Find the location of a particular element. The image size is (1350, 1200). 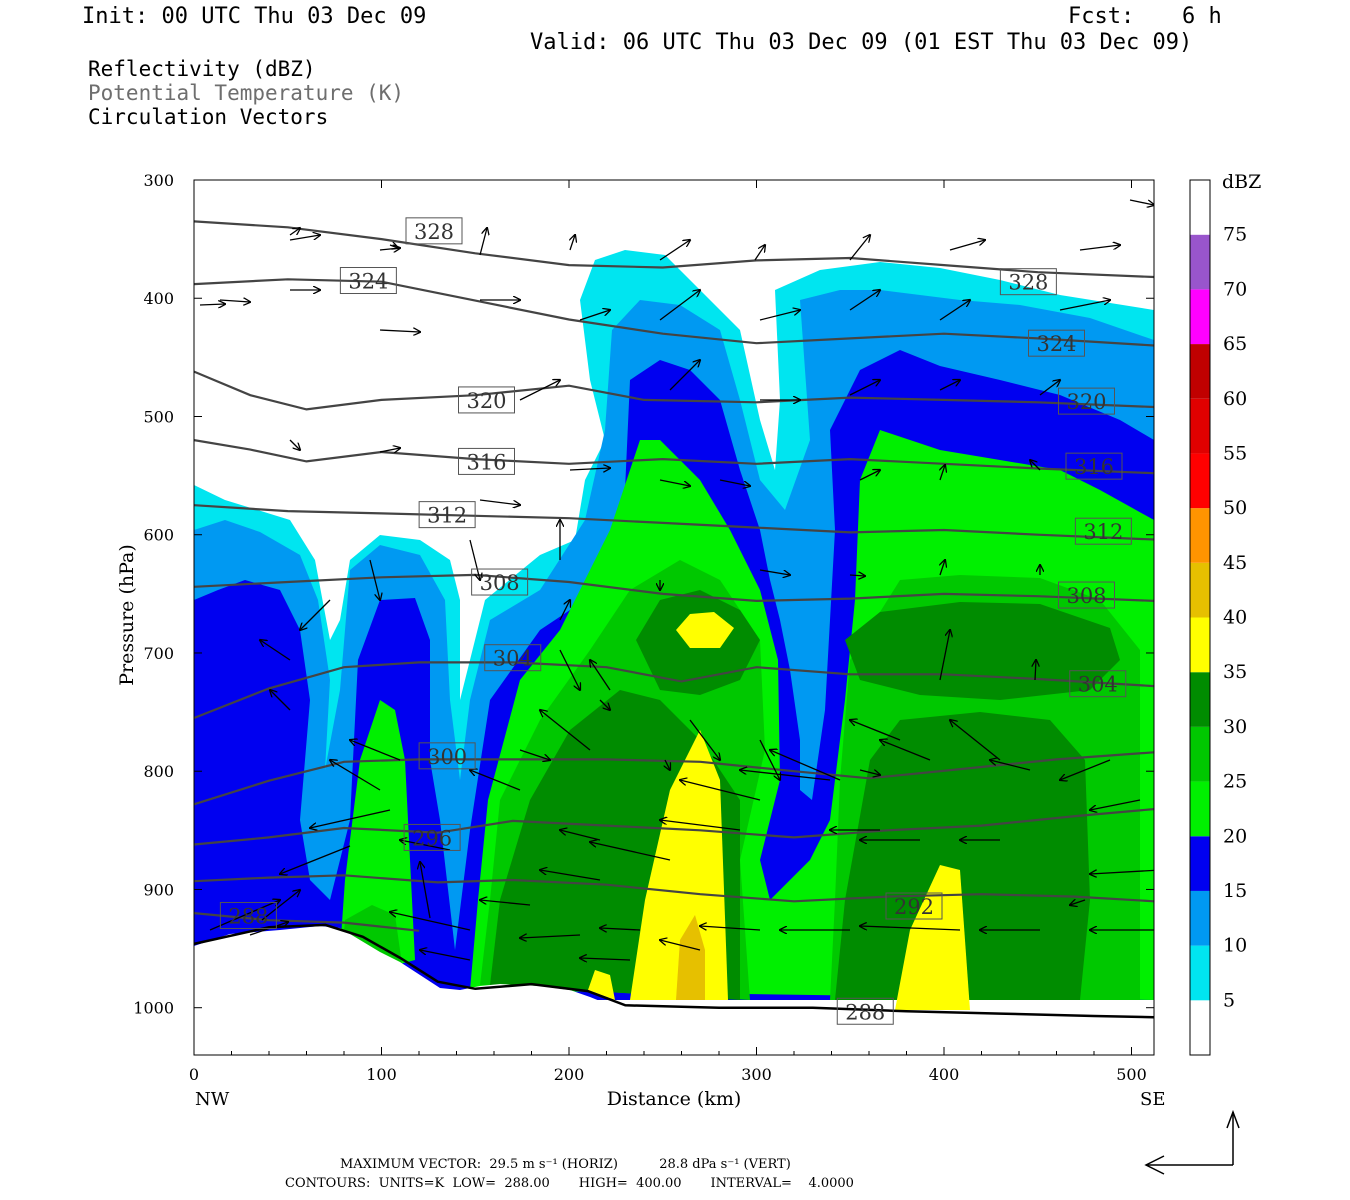

colorbar-frame is located at coordinates (1200, 617).